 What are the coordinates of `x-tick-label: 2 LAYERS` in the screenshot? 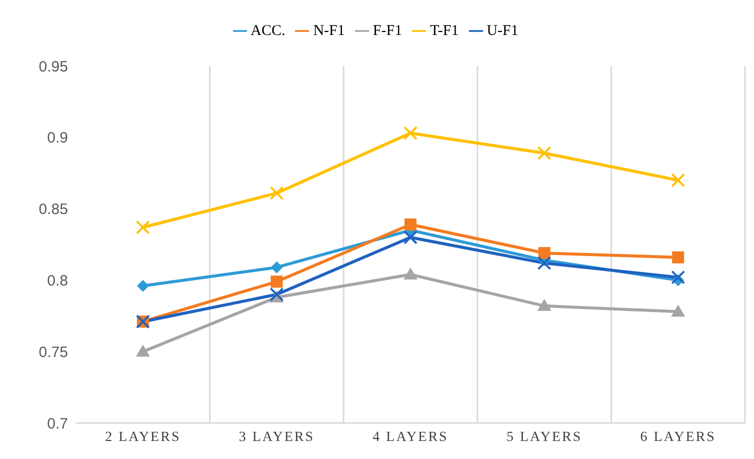 It's located at (143, 437).